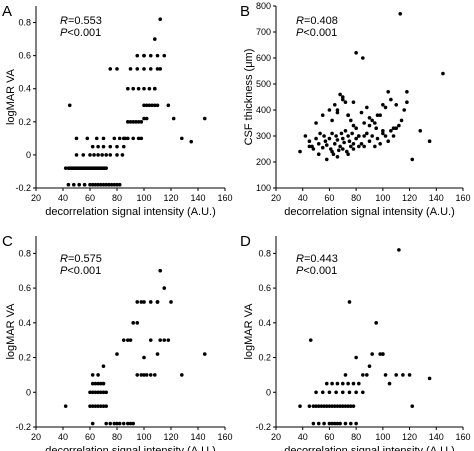  What do you see at coordinates (64, 21) in the screenshot?
I see `r-symbol: R` at bounding box center [64, 21].